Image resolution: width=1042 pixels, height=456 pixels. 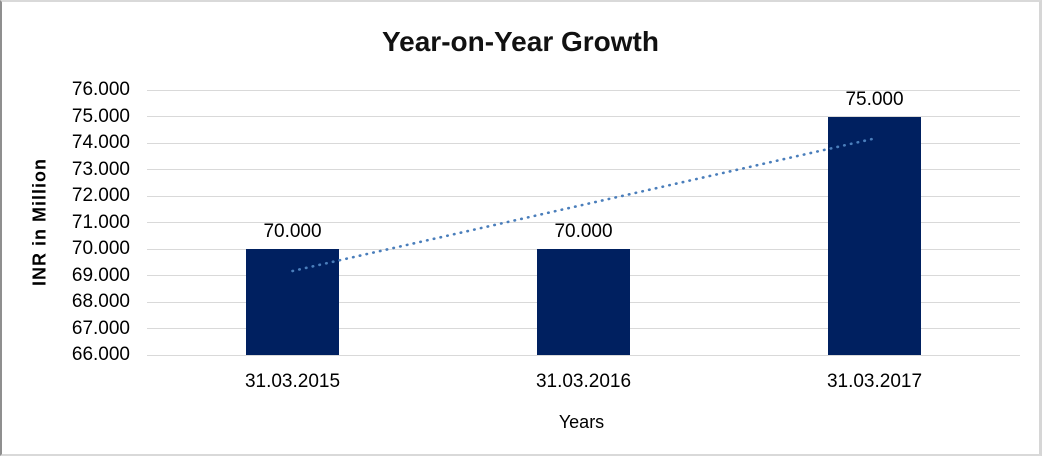 I want to click on y-axis-tick-label: 72.000, so click(x=100, y=195).